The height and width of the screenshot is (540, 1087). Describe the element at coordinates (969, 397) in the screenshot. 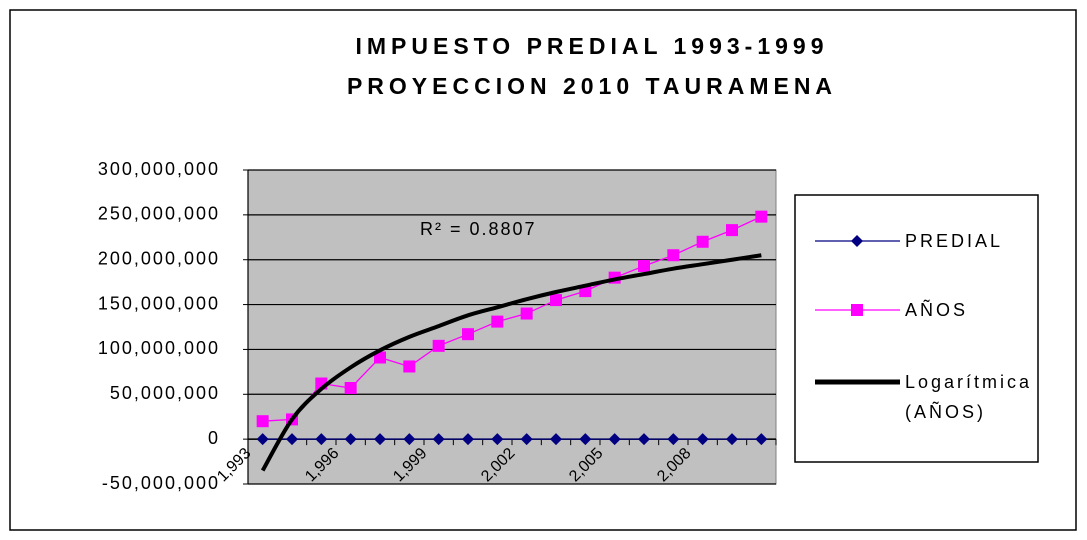

I see `legend-label: Logarítmica (AÑOS)` at that location.